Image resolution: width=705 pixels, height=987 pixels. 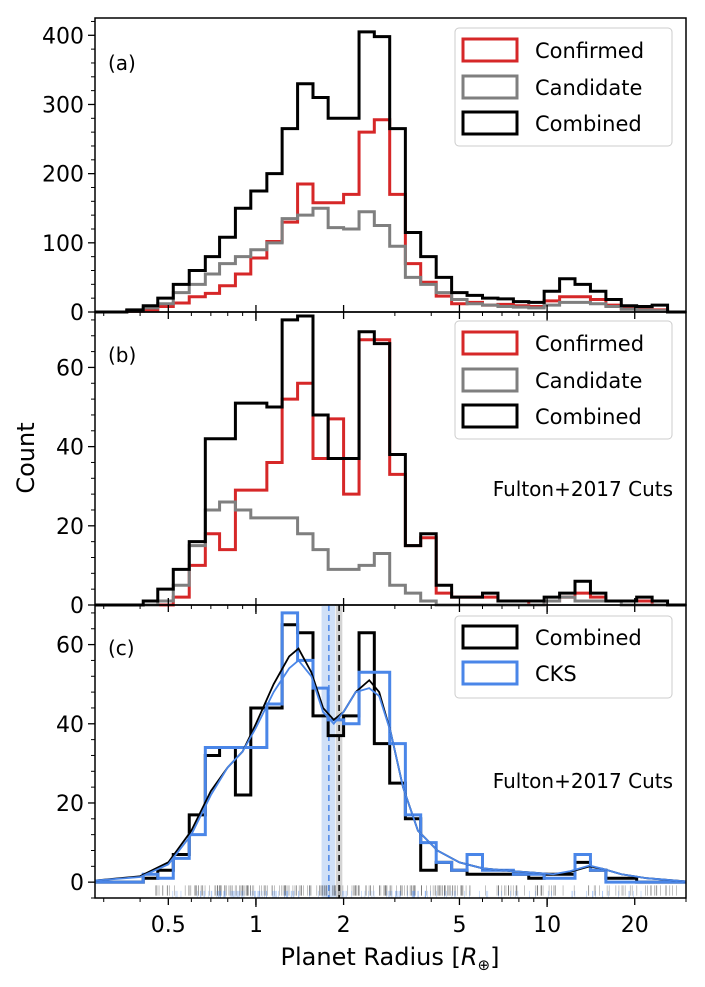 I want to click on x-axis-label-symbol: R, so click(x=469, y=957).